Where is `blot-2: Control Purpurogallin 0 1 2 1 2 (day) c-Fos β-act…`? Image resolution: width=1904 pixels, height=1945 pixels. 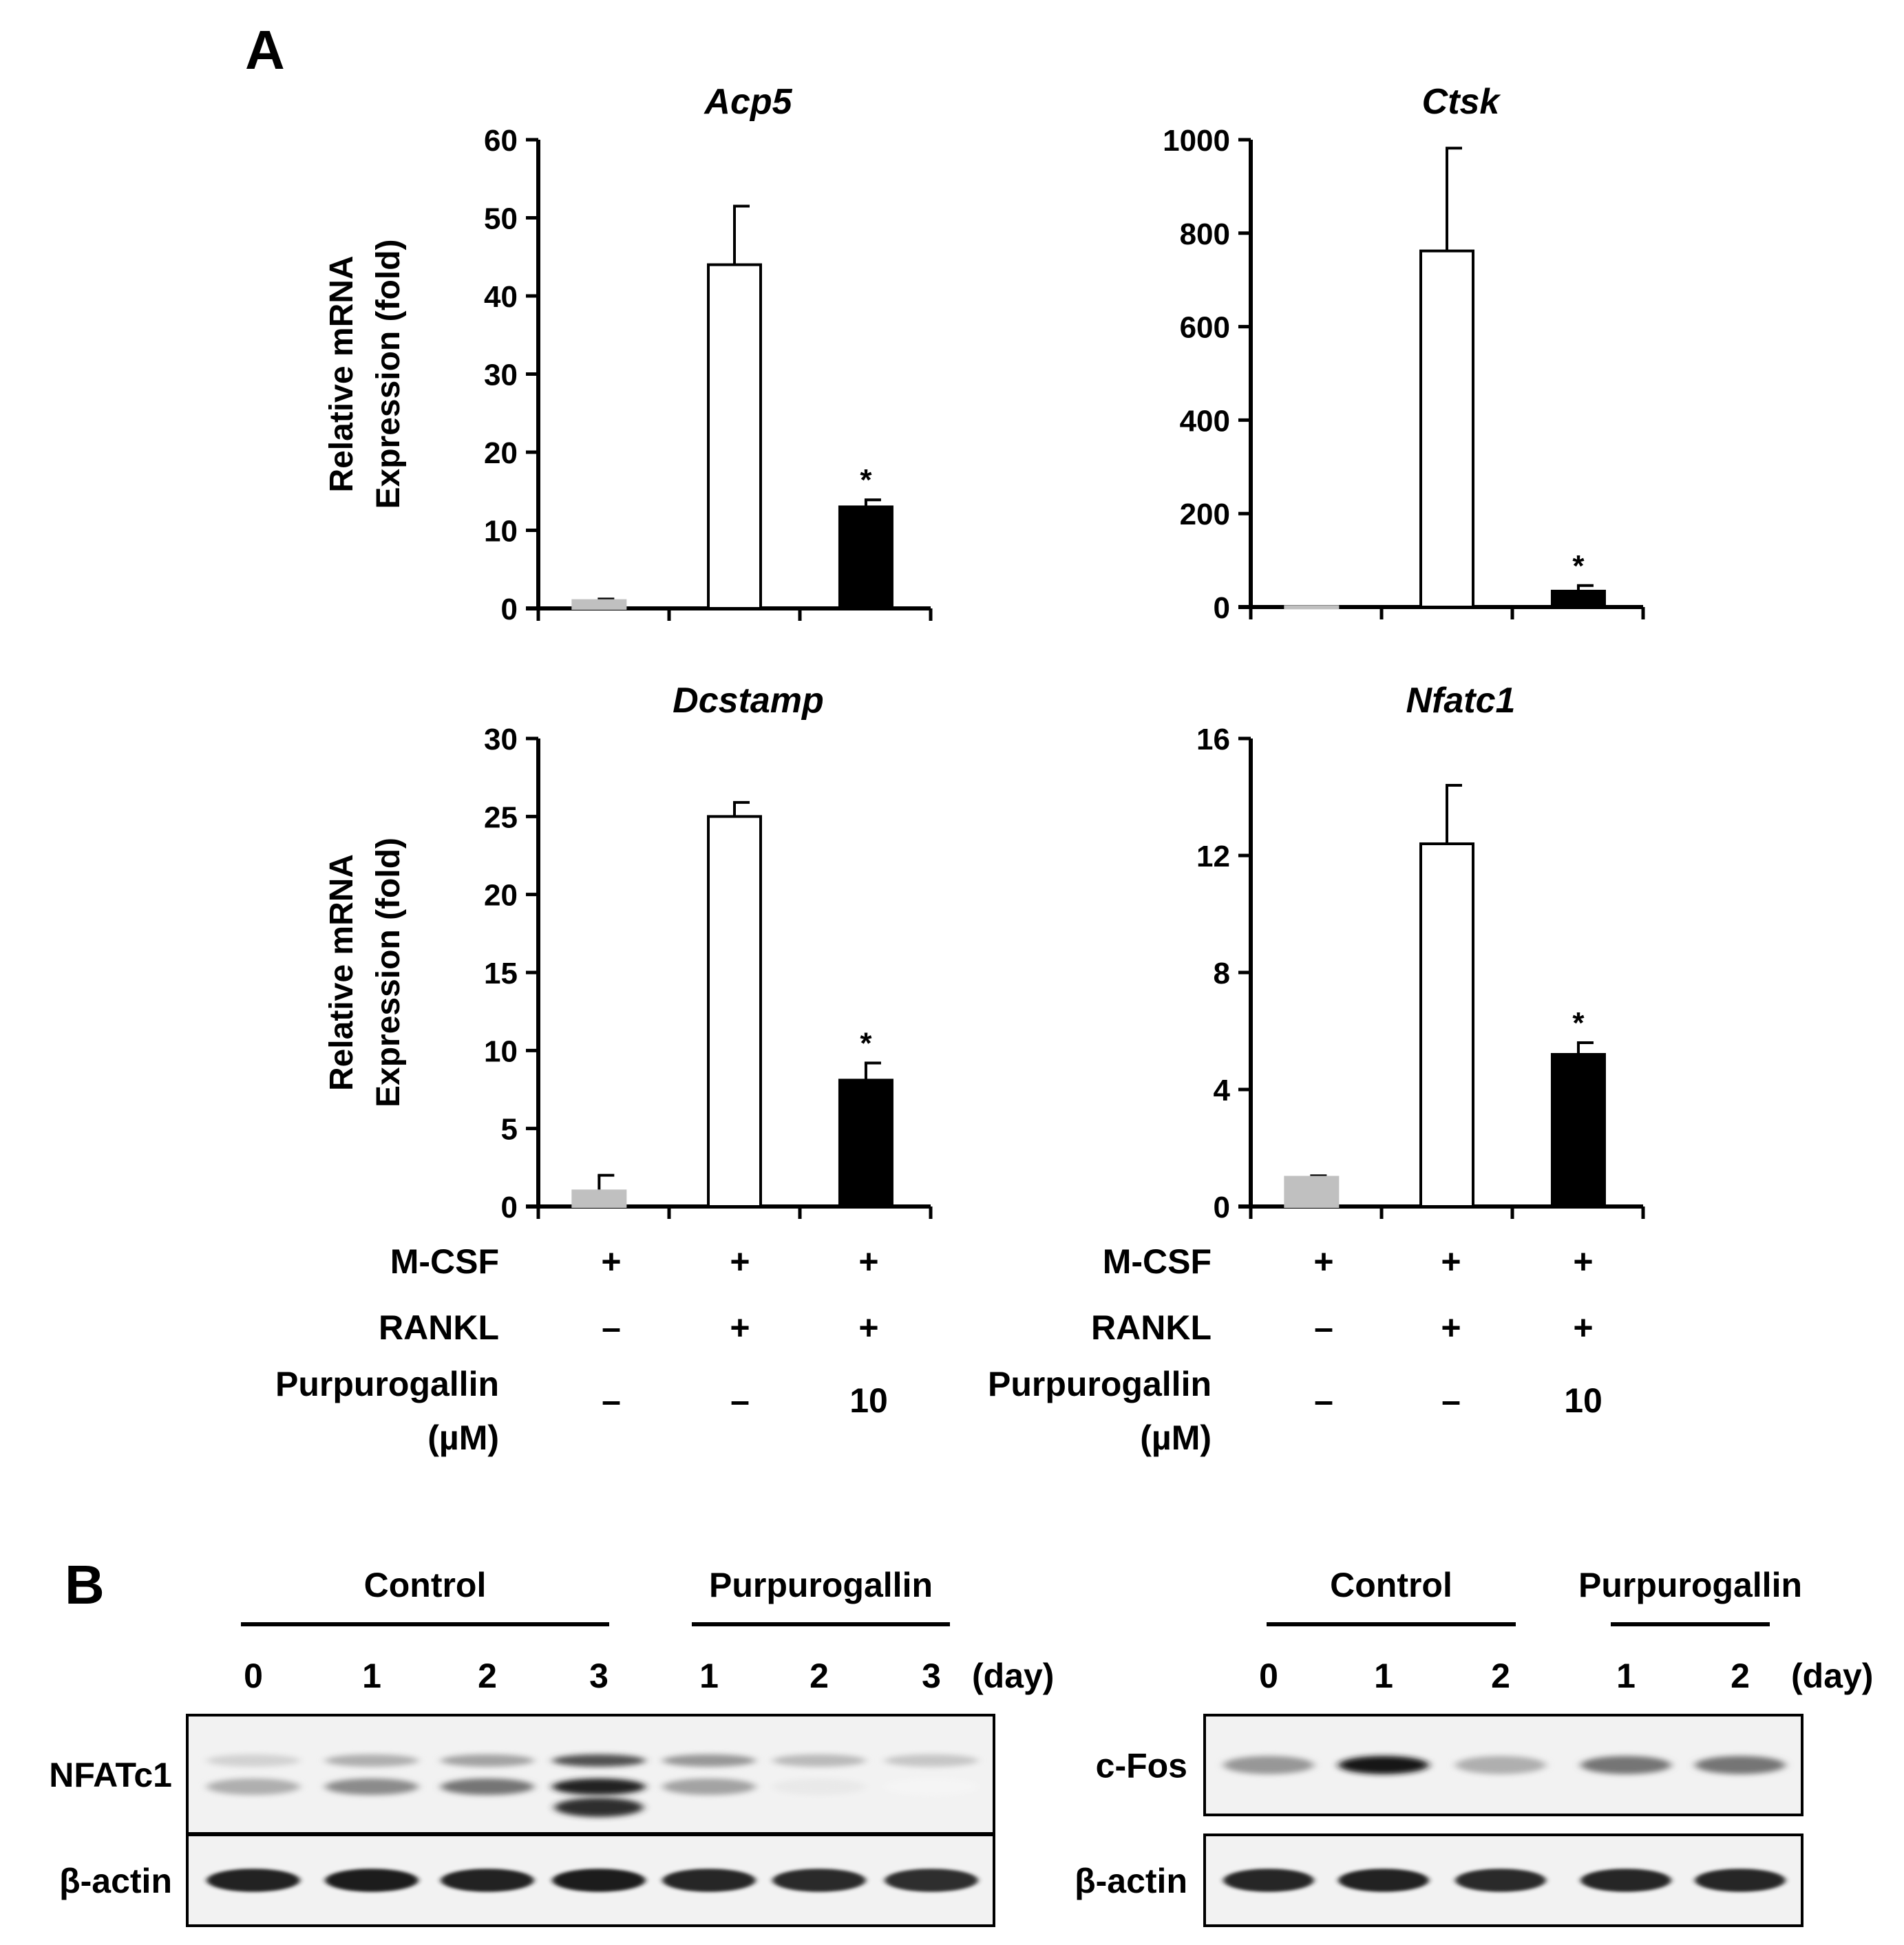
blot-2: Control Purpurogallin 0 1 2 1 2 (day) c-Fos β-act… is located at coordinates (1474, 1746).